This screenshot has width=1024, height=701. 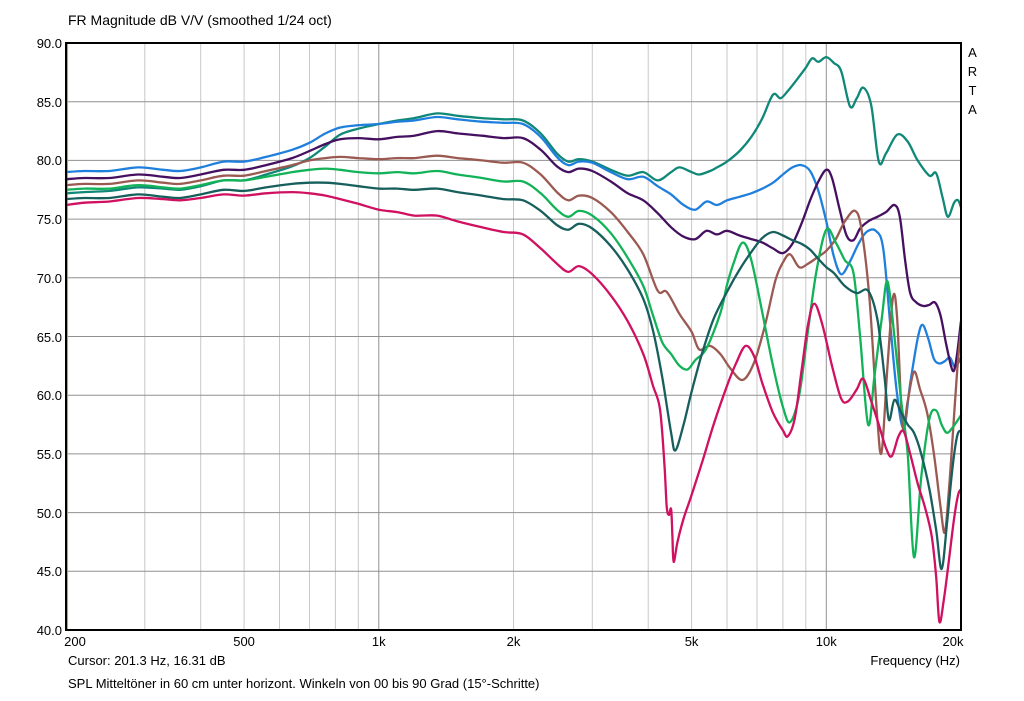 What do you see at coordinates (49, 454) in the screenshot?
I see `y-axis-tick-label: 55.0` at bounding box center [49, 454].